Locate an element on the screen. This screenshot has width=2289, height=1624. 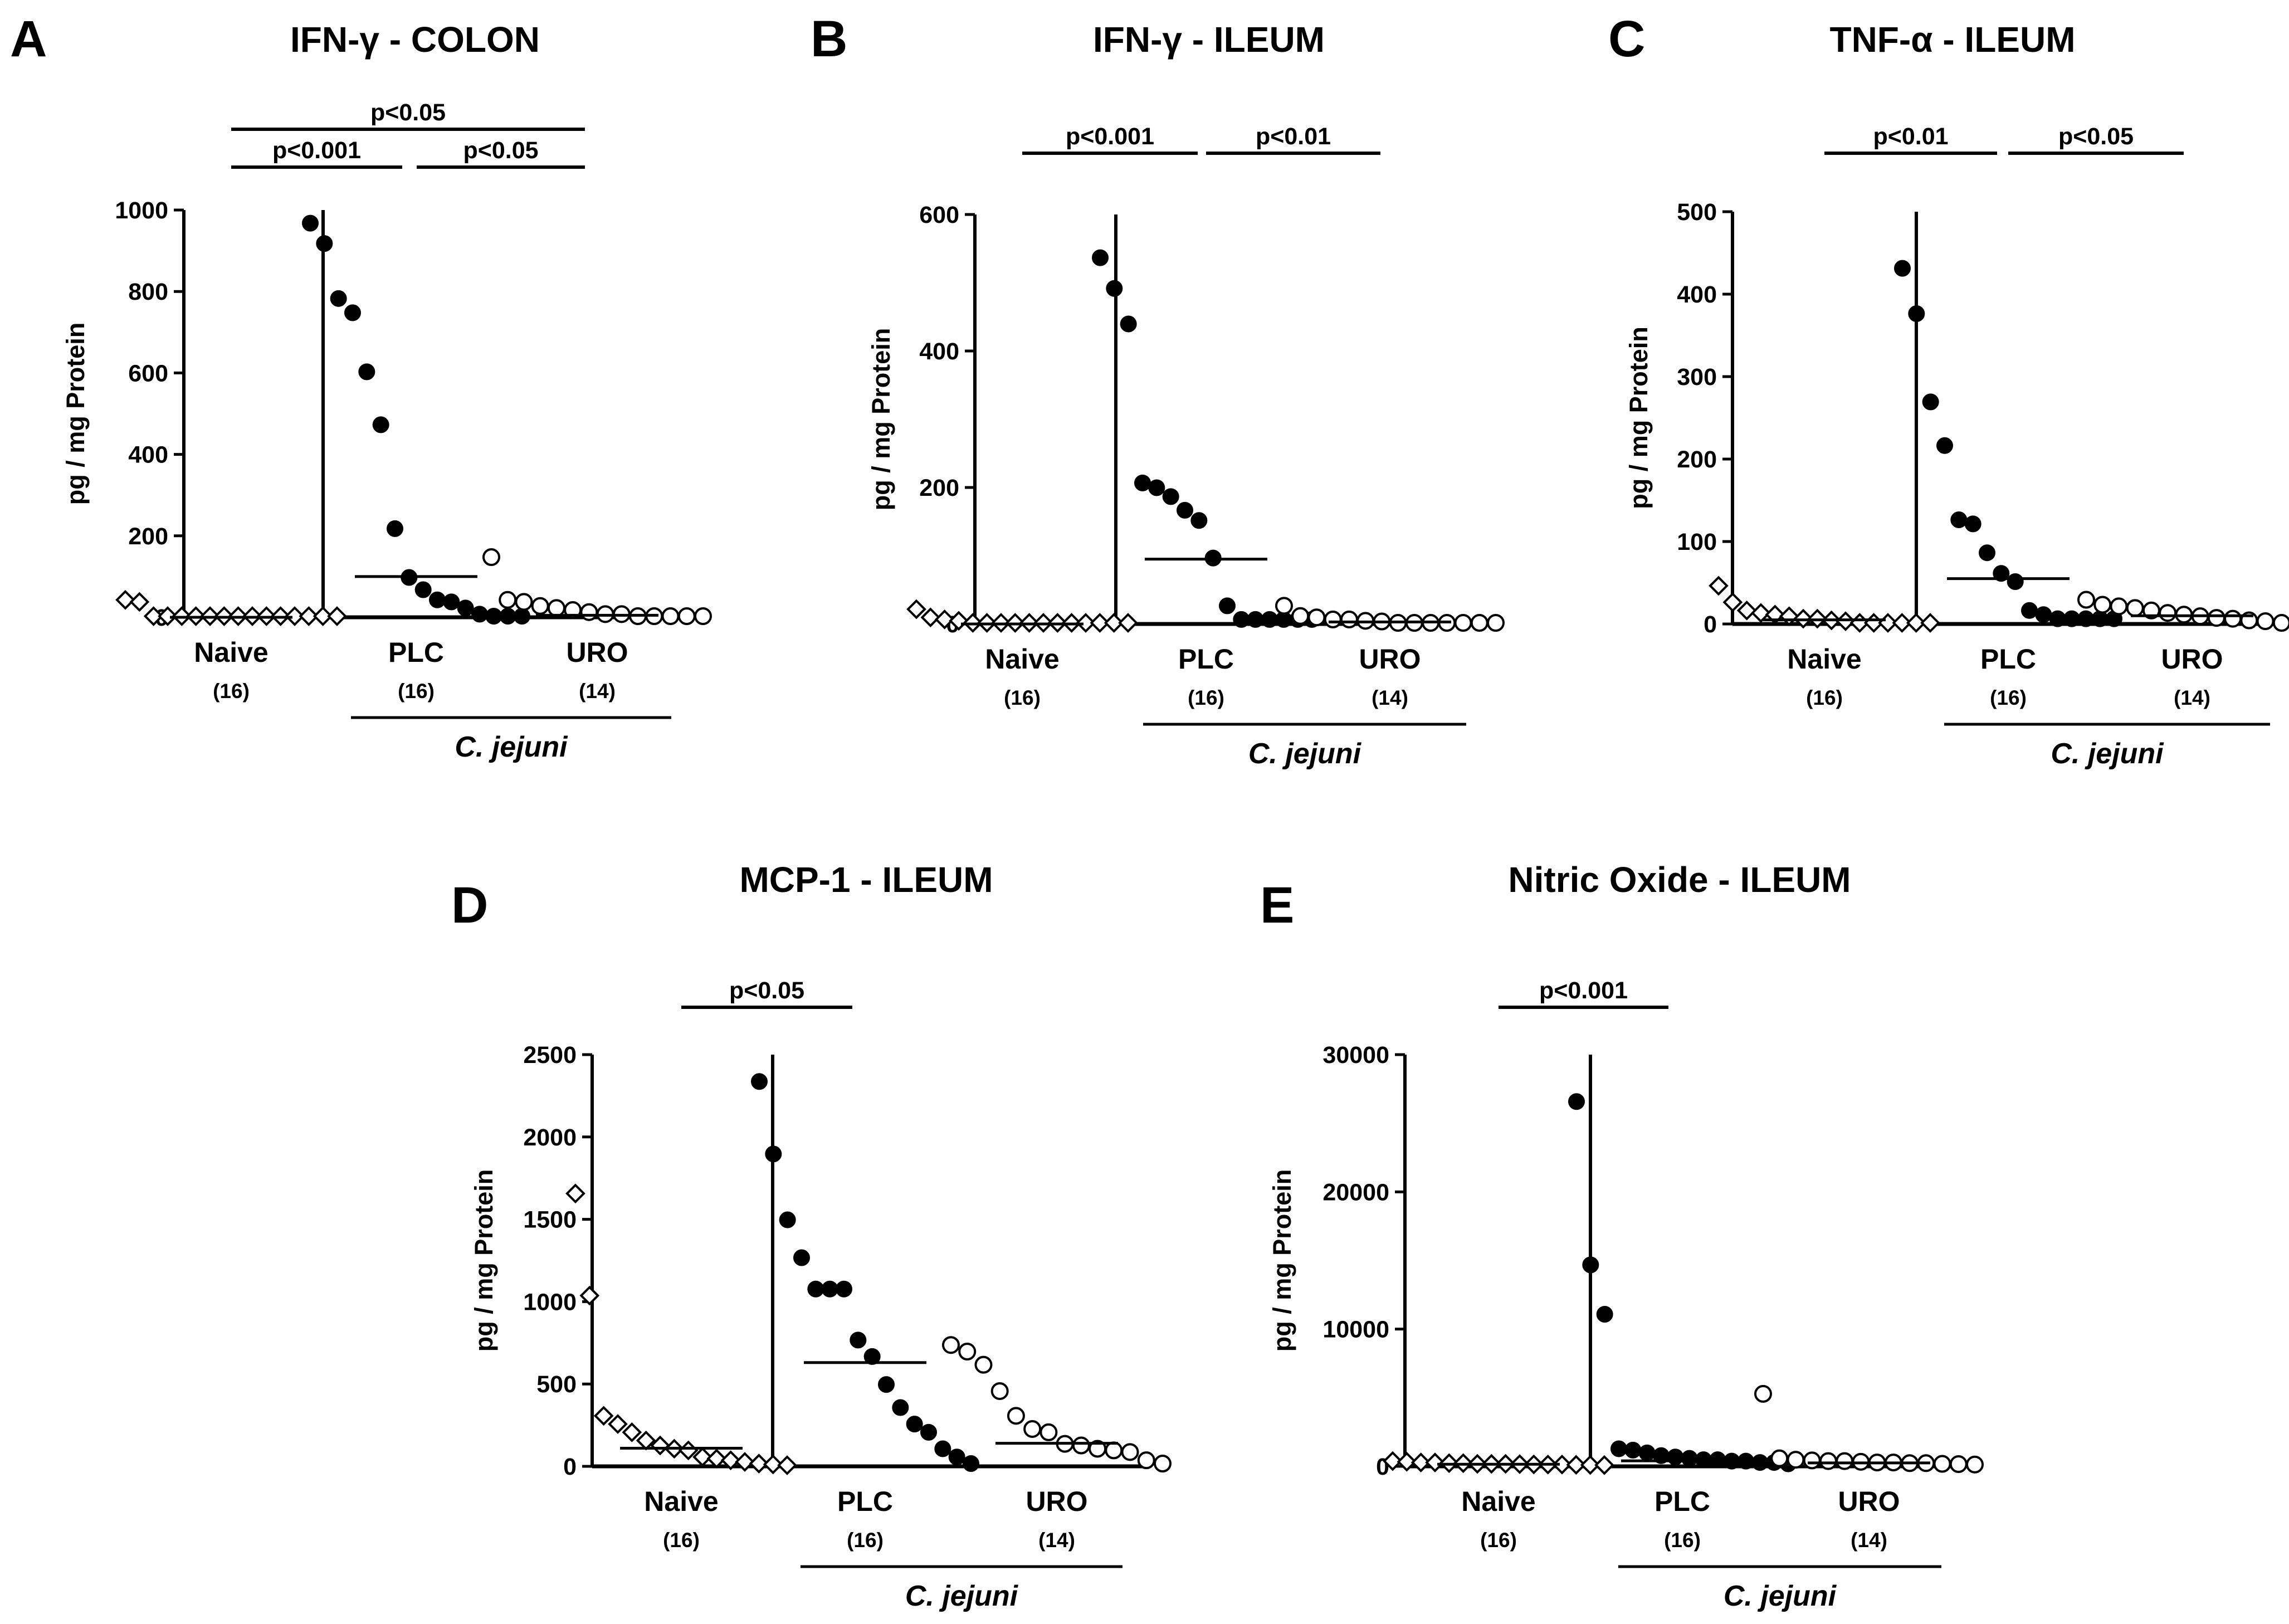
y-tick-label: 400 is located at coordinates (148, 456).